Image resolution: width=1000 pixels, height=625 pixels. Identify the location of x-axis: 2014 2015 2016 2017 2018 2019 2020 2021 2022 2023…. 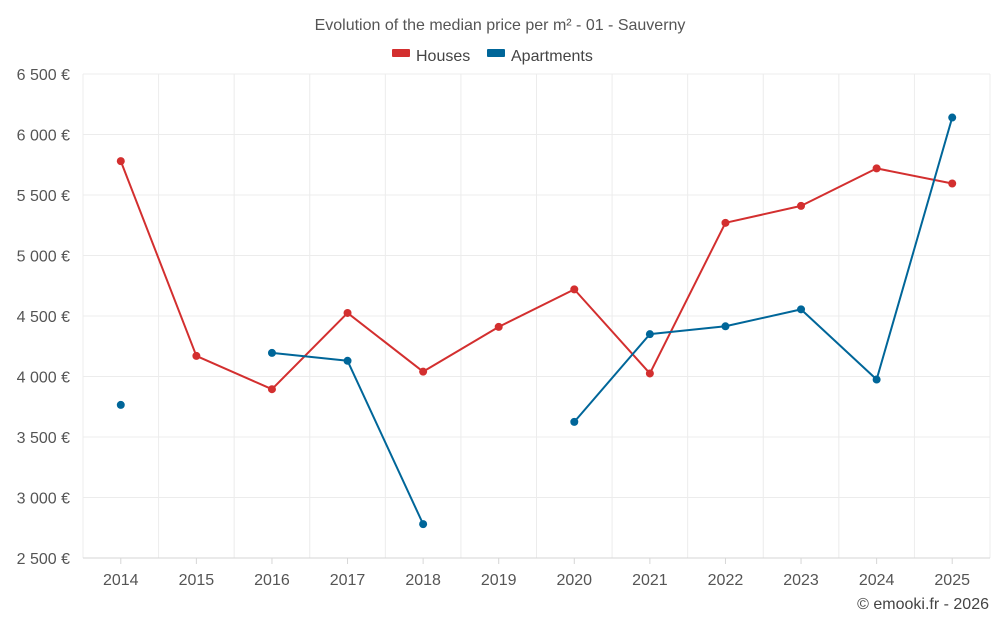
(536, 573).